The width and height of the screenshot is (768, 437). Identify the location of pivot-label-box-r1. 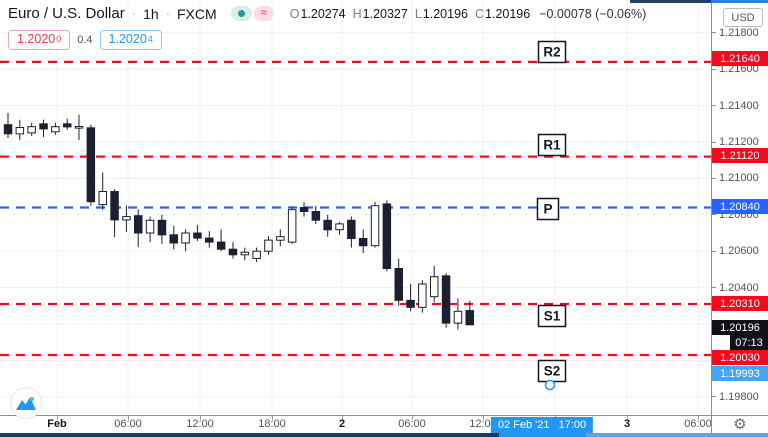
(552, 145).